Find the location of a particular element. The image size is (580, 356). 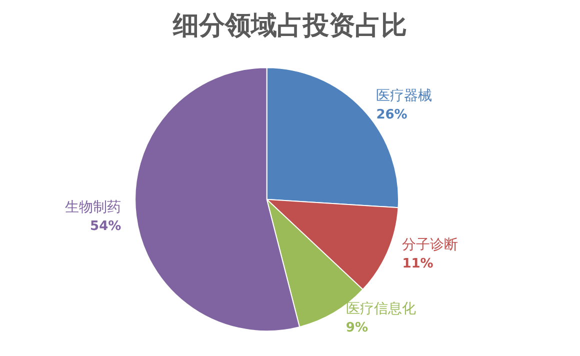

data-label: 26% is located at coordinates (392, 115).